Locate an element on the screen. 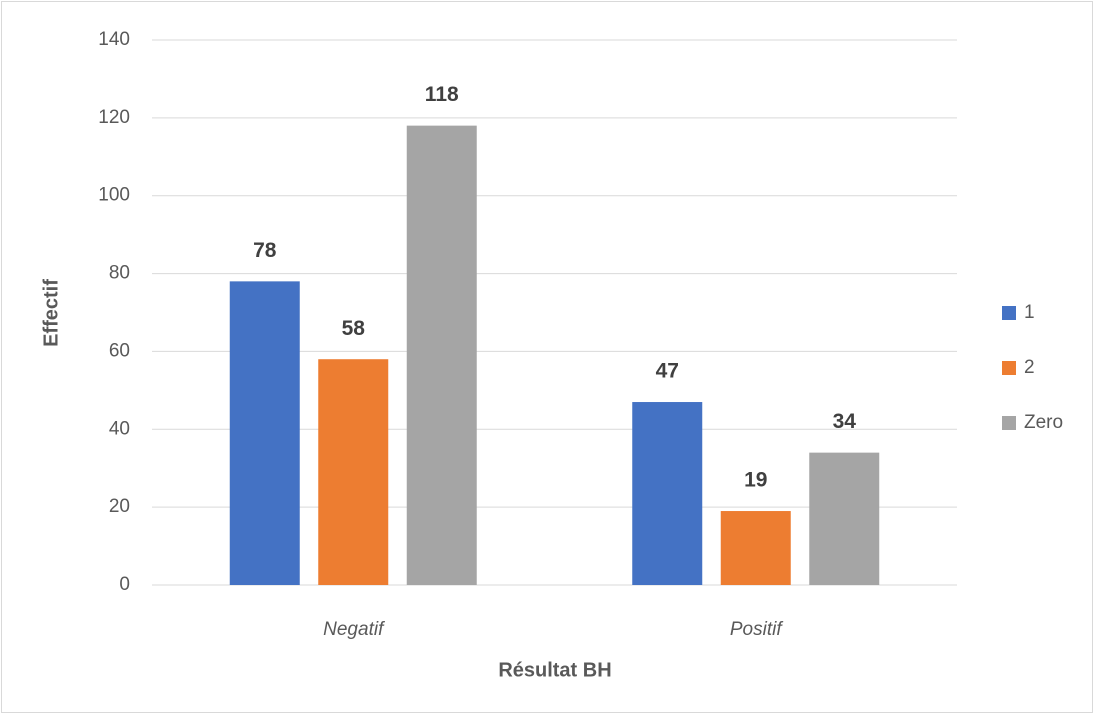 The width and height of the screenshot is (1101, 715). y-tick-label: 120 is located at coordinates (114, 117).